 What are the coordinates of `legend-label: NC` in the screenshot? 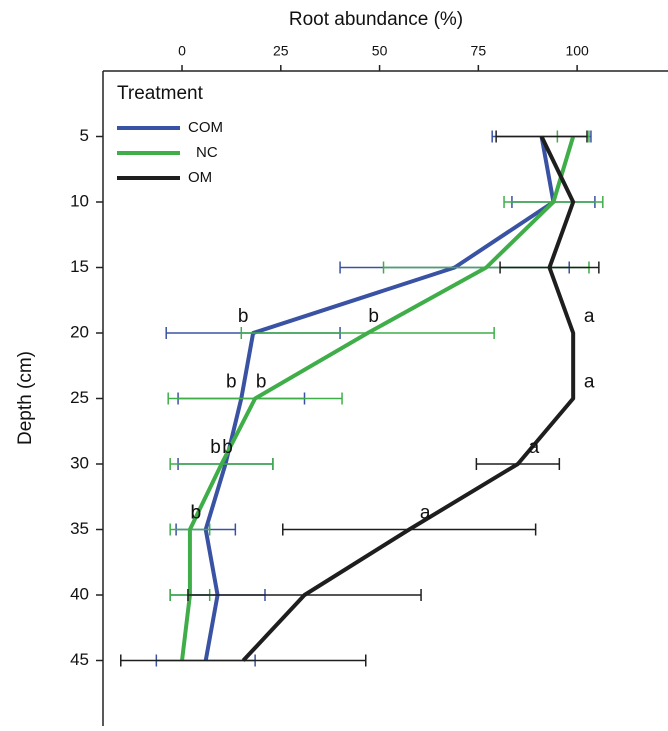 It's located at (207, 152).